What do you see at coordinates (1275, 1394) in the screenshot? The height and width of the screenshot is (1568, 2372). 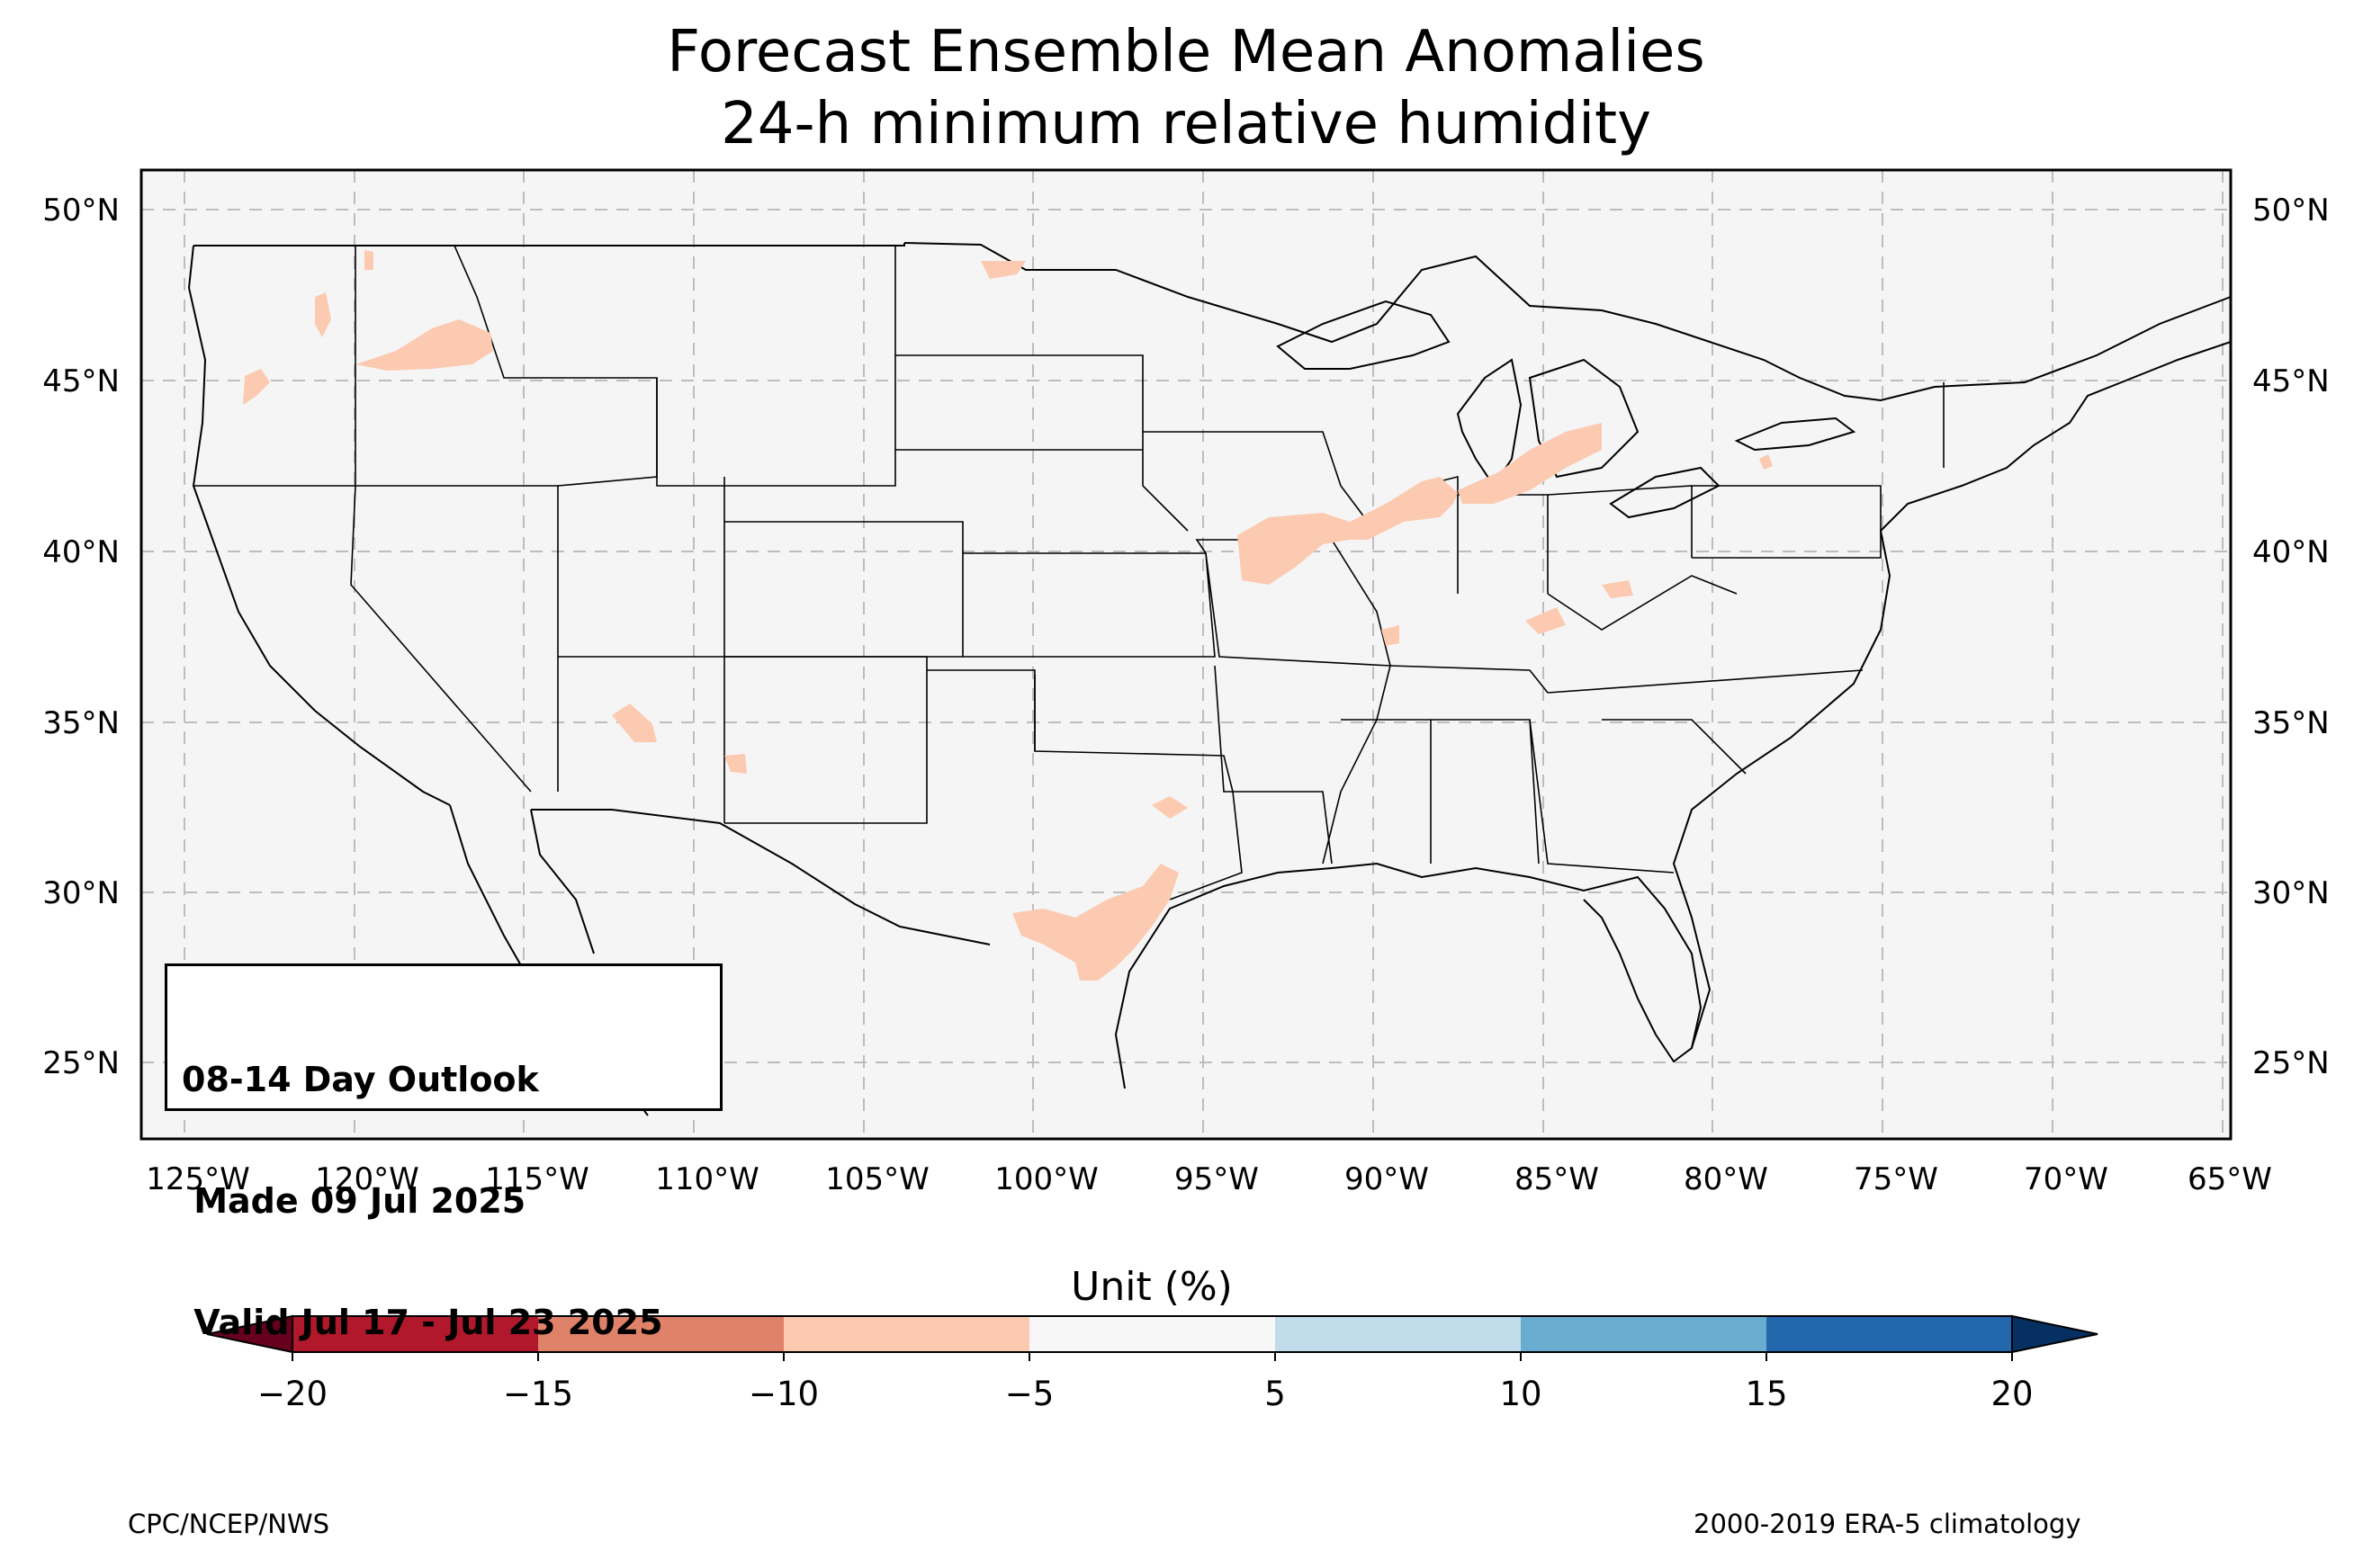 I see `colorbar-tick-label: 5` at bounding box center [1275, 1394].